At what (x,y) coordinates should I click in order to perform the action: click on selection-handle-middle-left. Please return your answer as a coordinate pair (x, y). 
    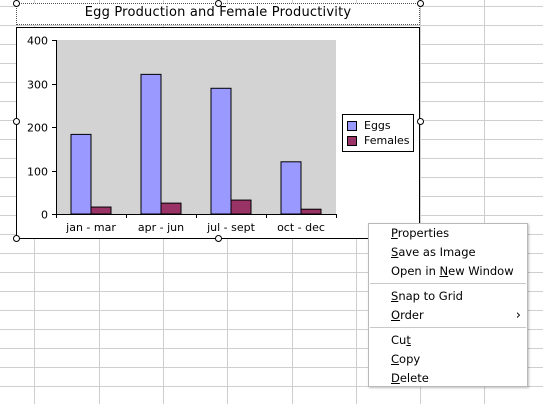
    Looking at the image, I should click on (16, 121).